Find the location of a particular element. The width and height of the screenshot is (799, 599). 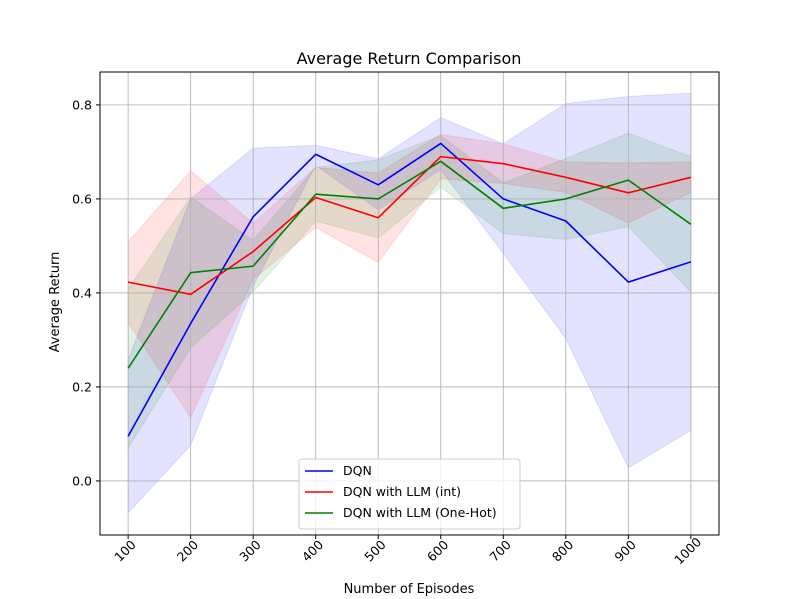

x-tick-label: 300 is located at coordinates (250, 551).